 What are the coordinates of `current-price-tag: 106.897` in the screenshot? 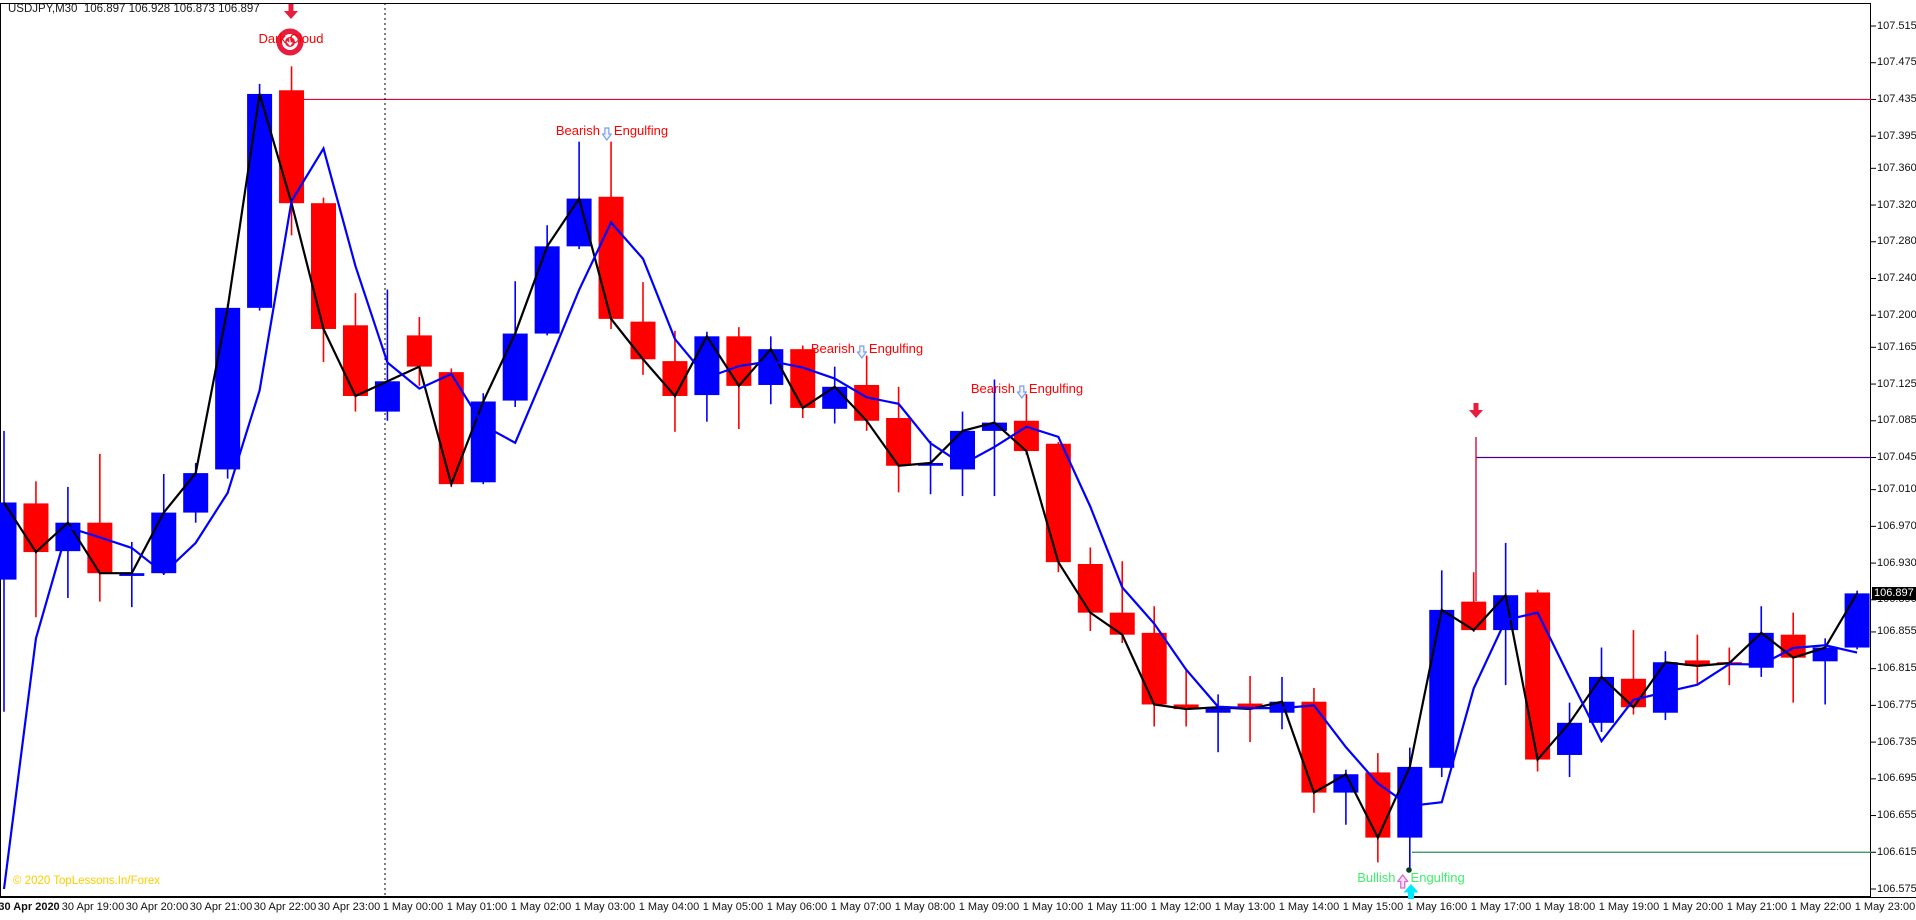 It's located at (1894, 593).